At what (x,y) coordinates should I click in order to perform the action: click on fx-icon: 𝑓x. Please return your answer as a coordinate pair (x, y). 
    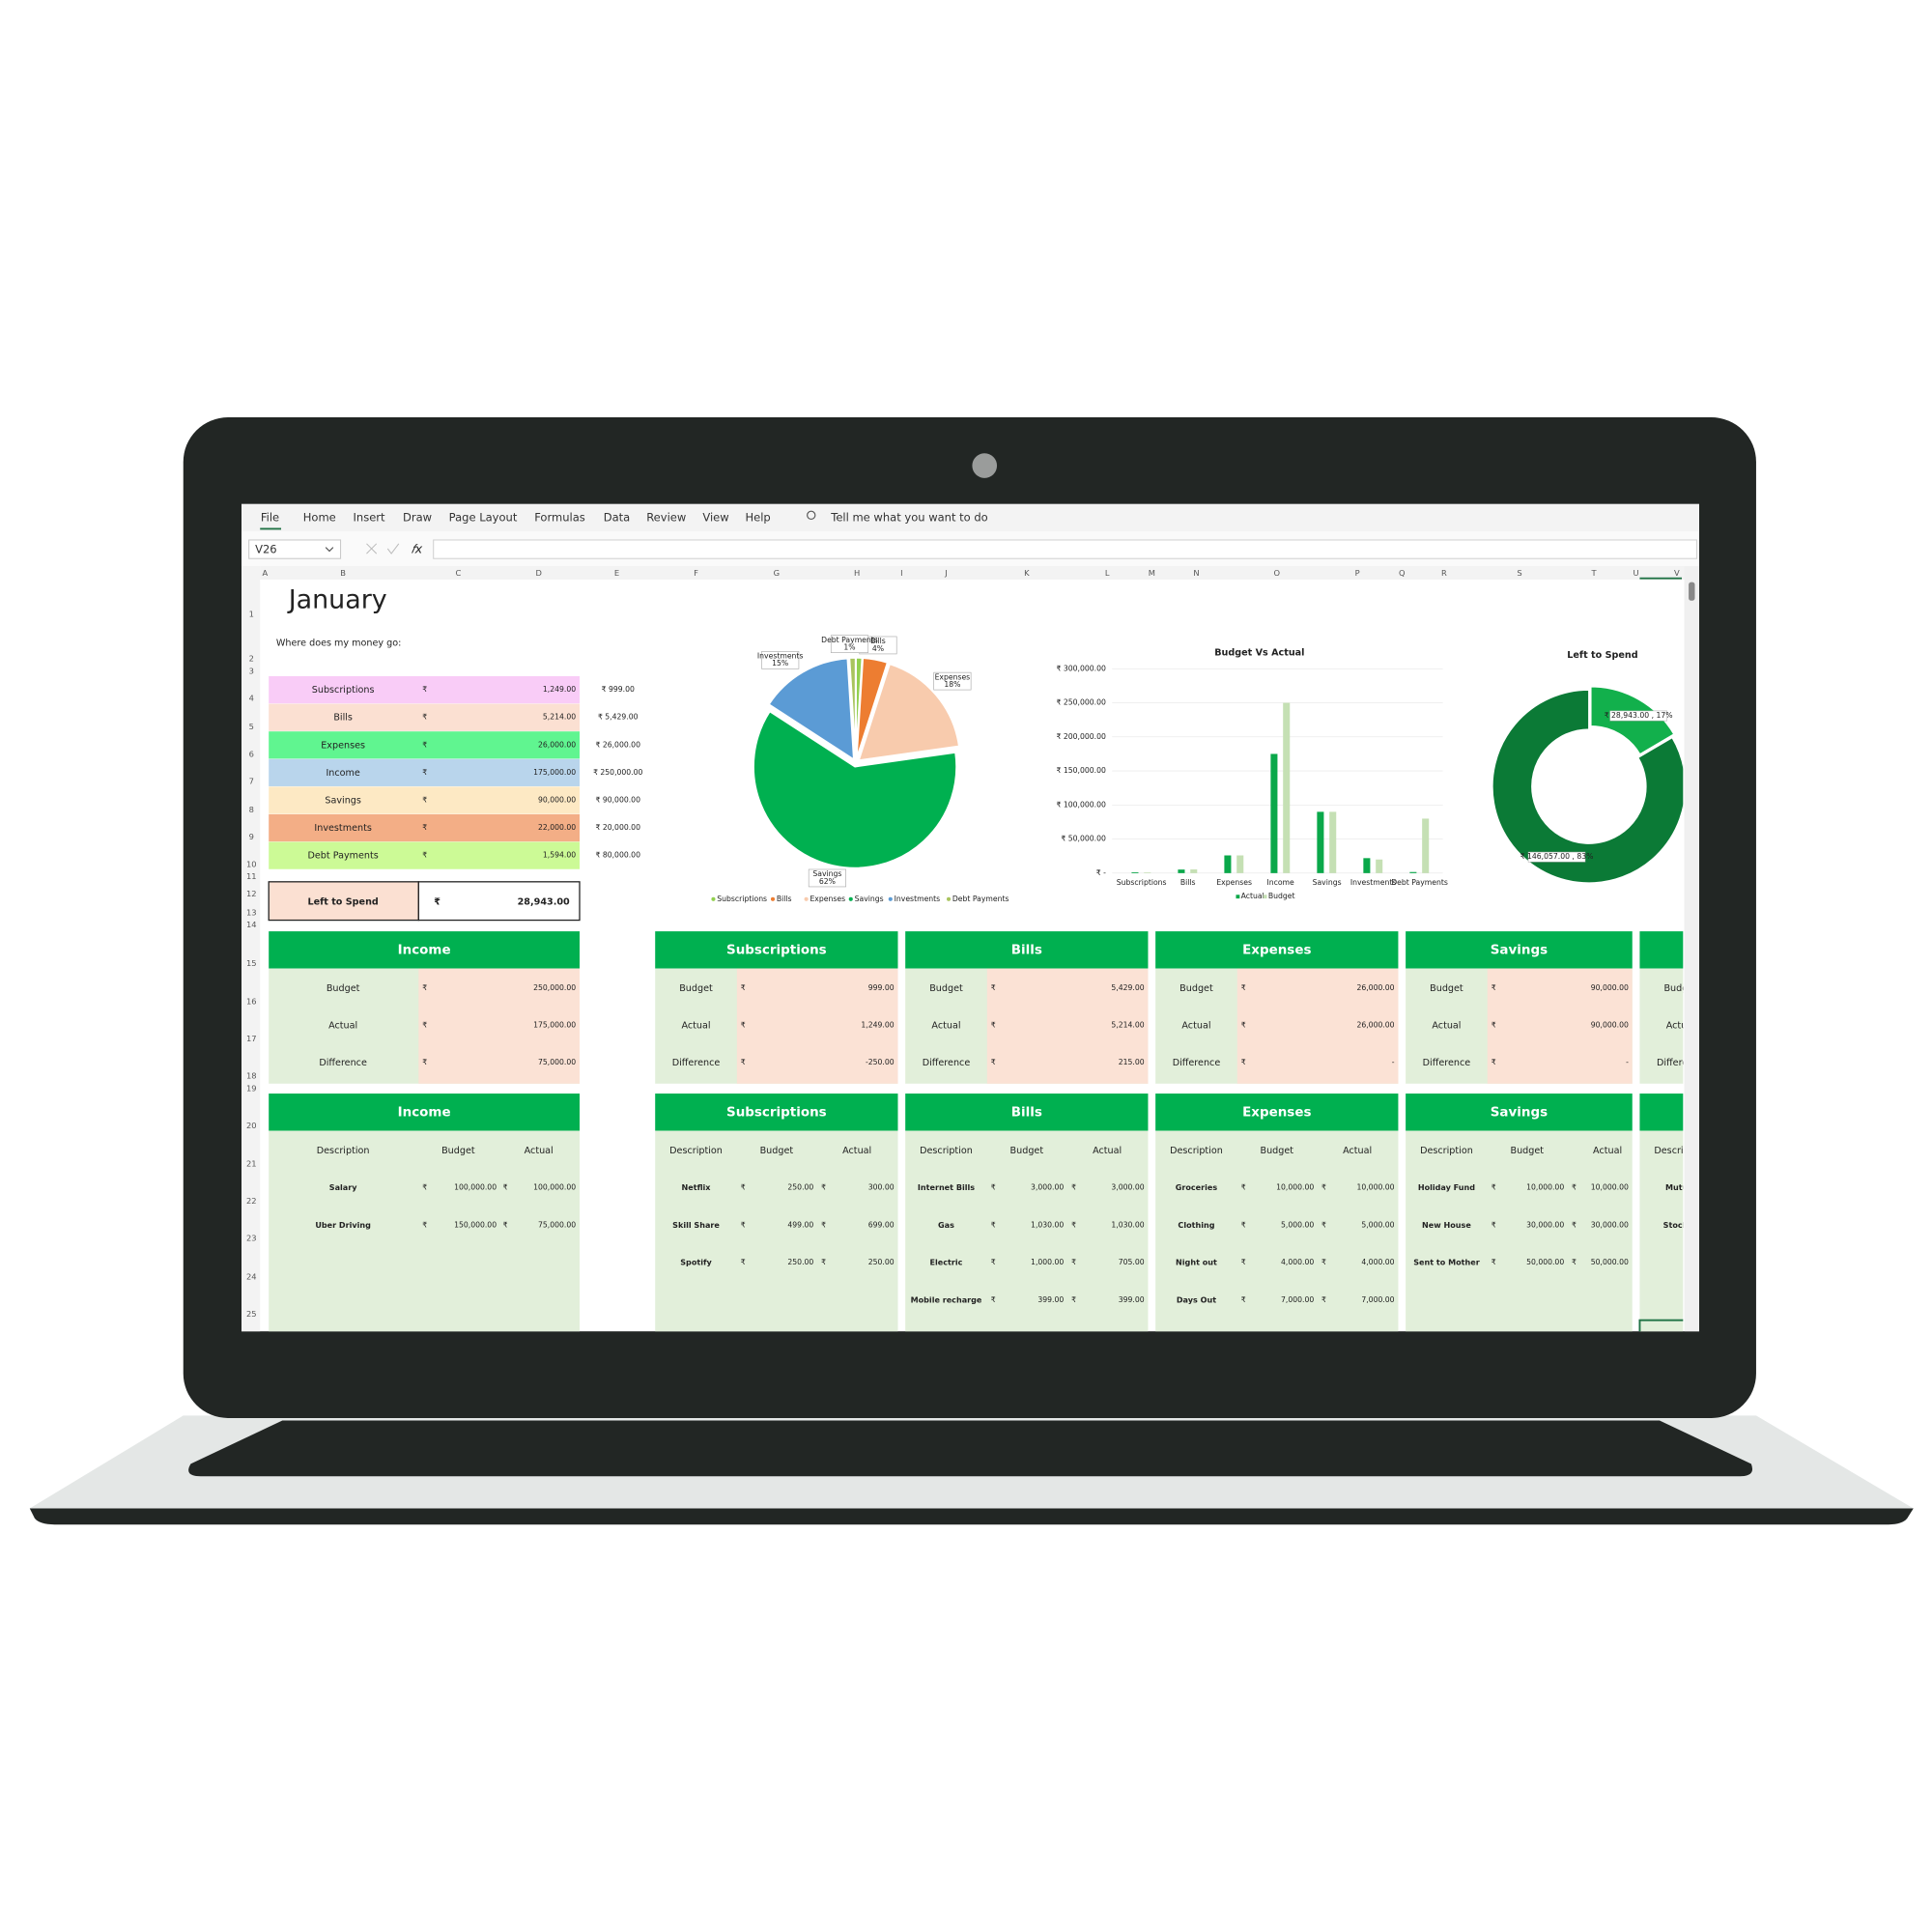
    Looking at the image, I should click on (417, 550).